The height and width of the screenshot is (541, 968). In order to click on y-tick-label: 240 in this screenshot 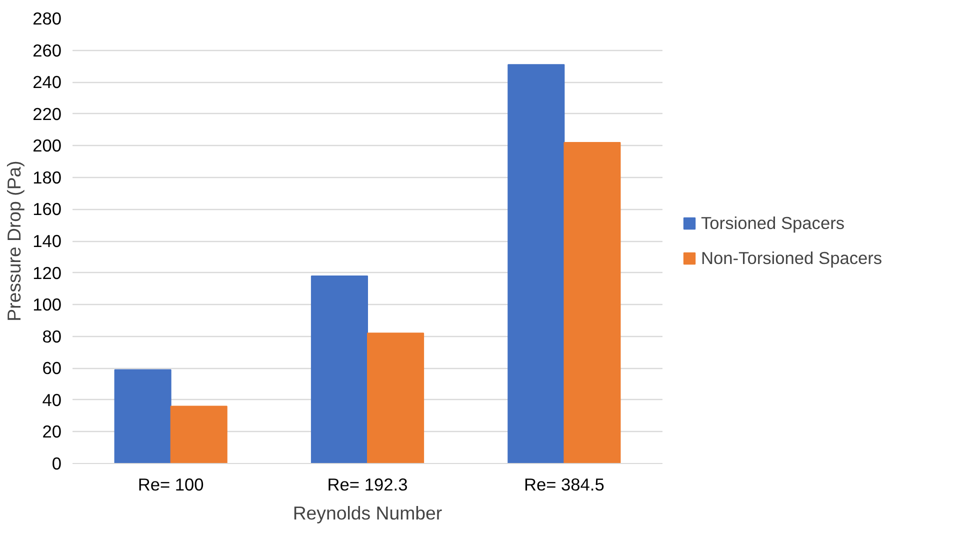, I will do `click(47, 82)`.